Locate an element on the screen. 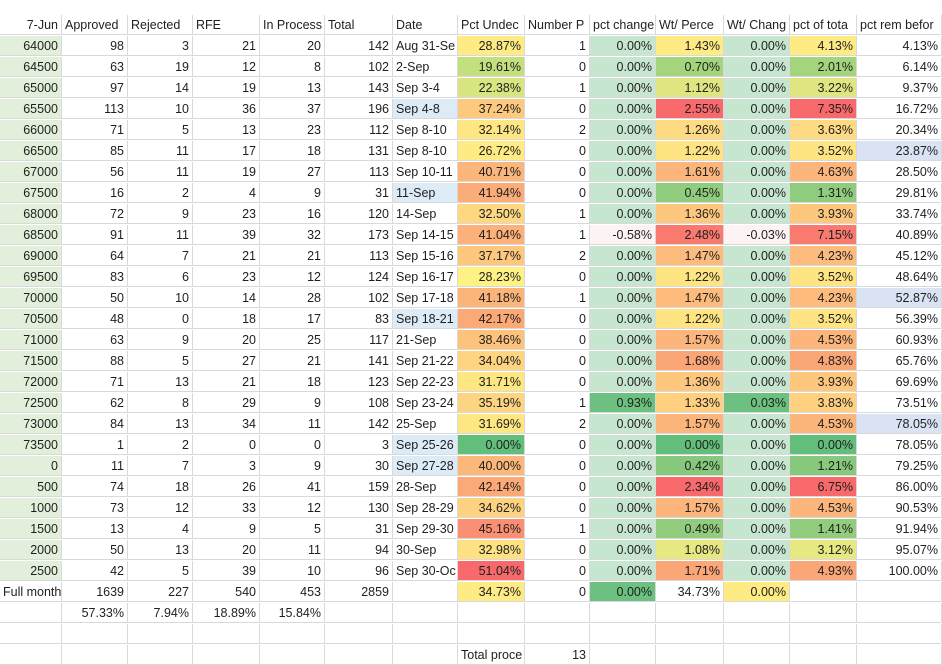 Image resolution: width=942 pixels, height=665 pixels. cell-rfe: 23 is located at coordinates (226, 277).